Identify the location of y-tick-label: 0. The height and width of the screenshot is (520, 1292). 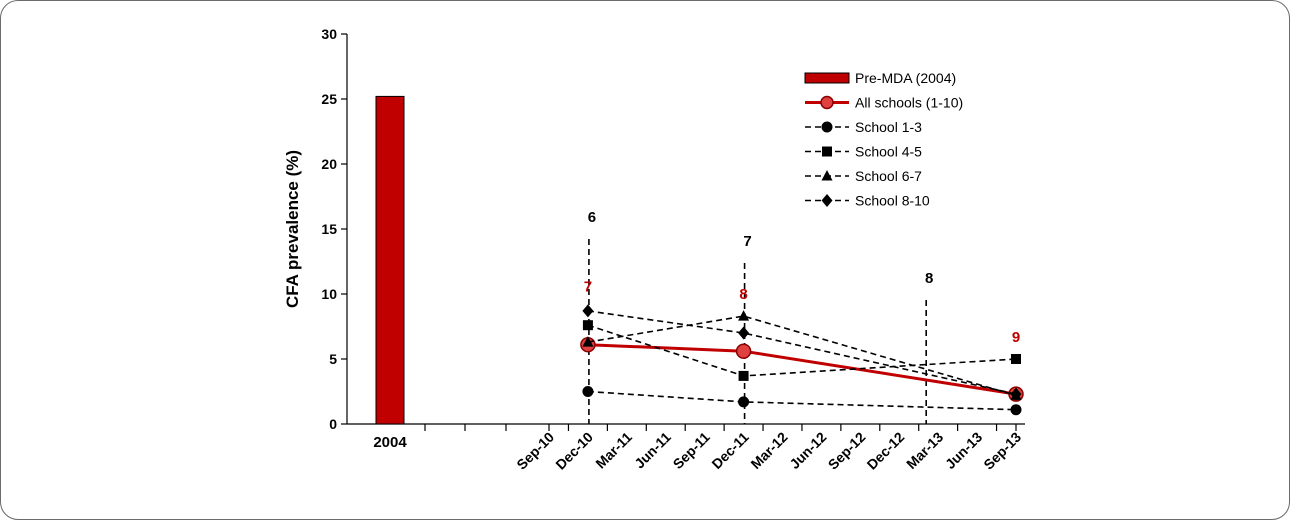
(333, 424).